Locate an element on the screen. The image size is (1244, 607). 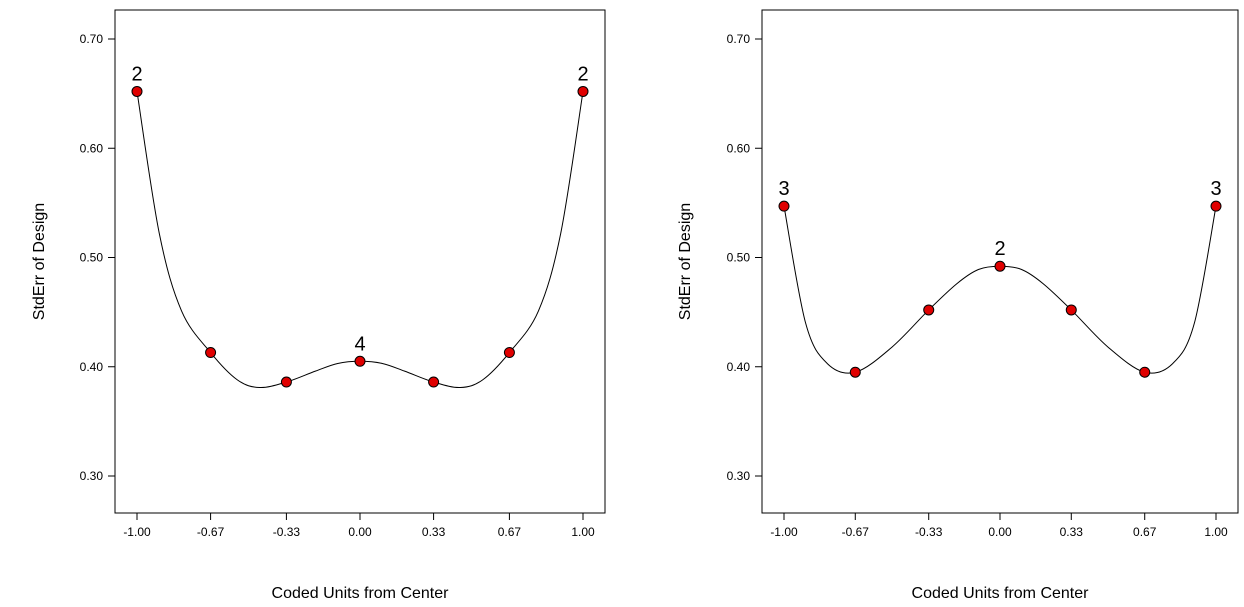
stderr-curve is located at coordinates (1000, 290).